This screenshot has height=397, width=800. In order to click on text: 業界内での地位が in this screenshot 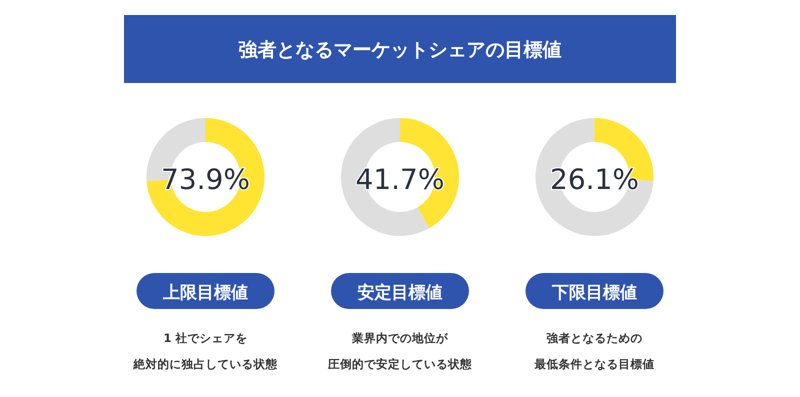, I will do `click(400, 338)`.